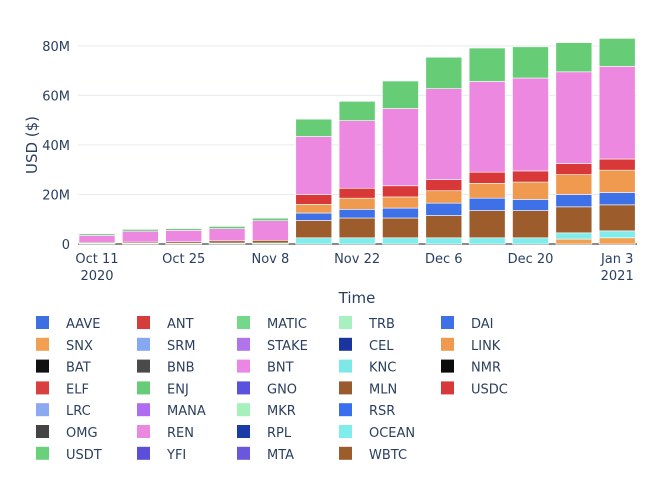  What do you see at coordinates (56, 195) in the screenshot?
I see `y-tick-label: 20M` at bounding box center [56, 195].